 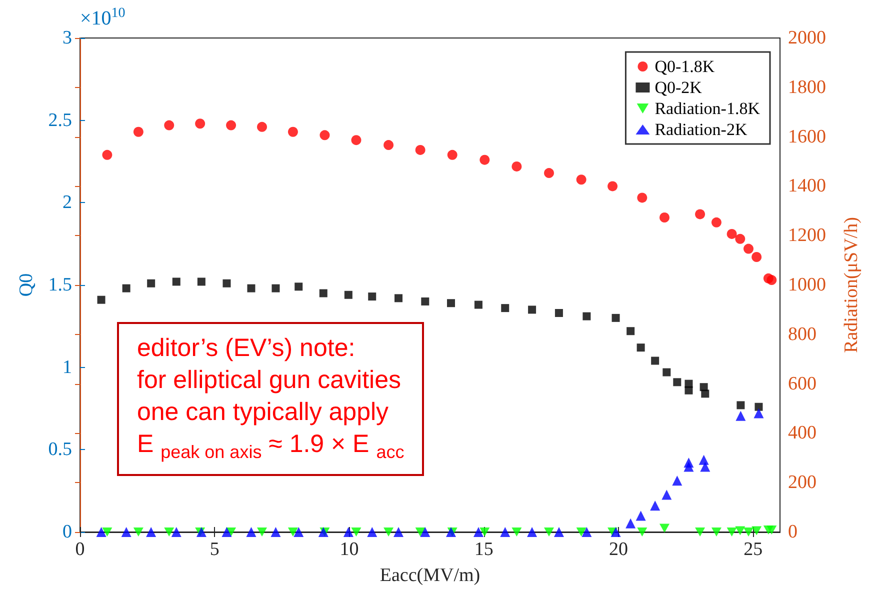 I want to click on y2-tick-label: 600, so click(x=802, y=383).